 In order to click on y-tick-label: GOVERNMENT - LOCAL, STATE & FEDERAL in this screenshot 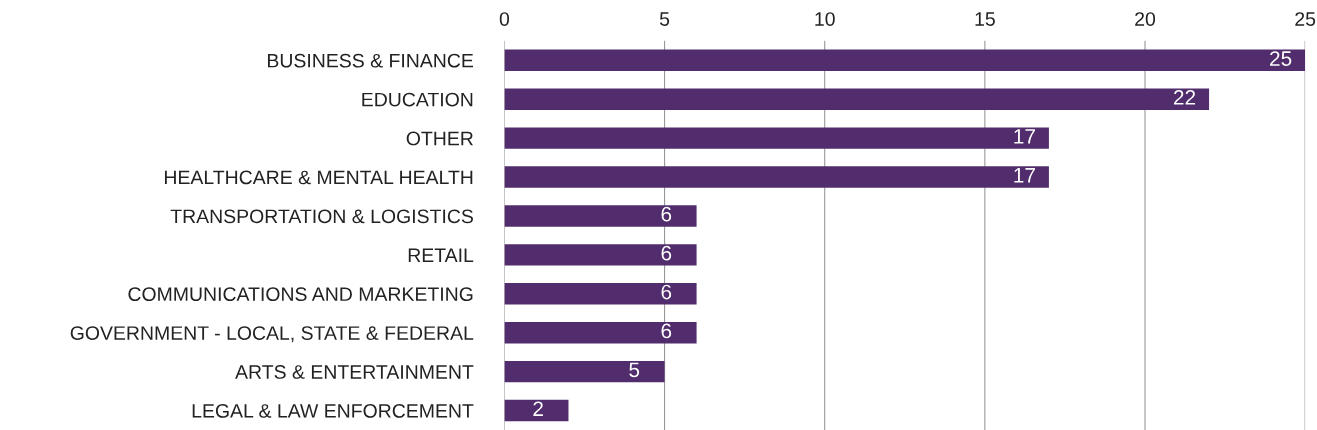, I will do `click(272, 334)`.